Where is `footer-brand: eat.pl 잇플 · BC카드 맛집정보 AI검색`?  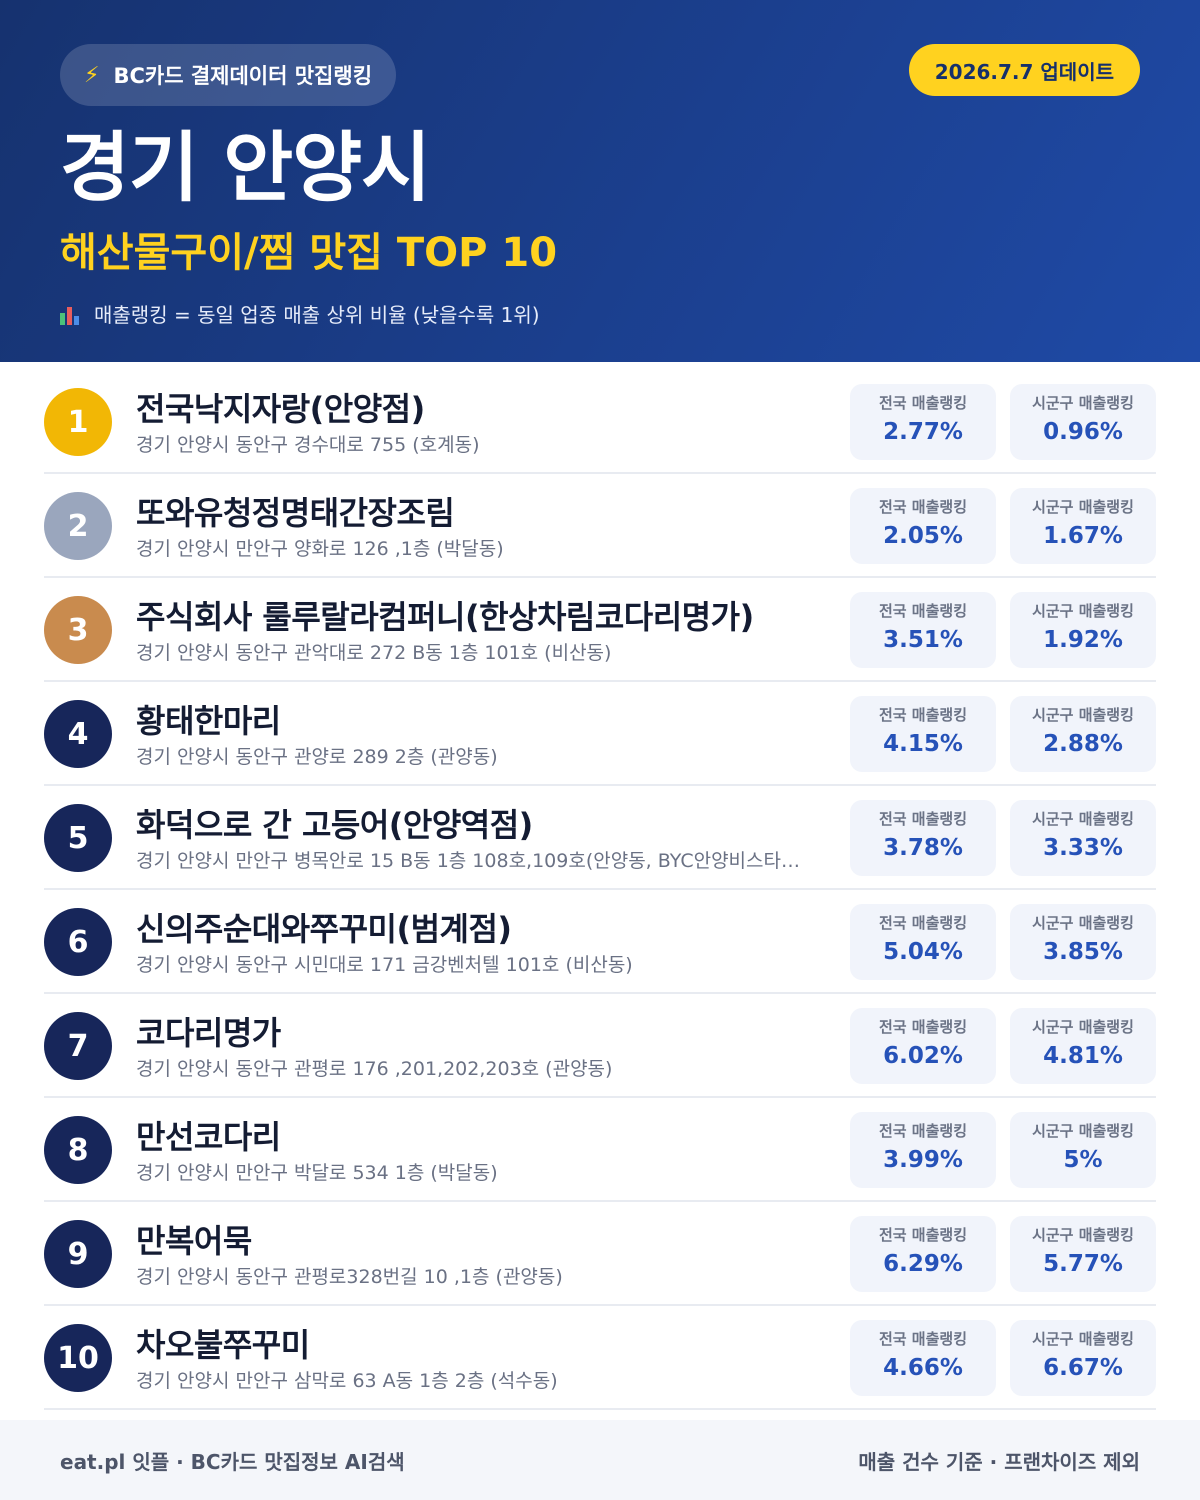
footer-brand: eat.pl 잇플 · BC카드 맛집정보 AI검색 is located at coordinates (232, 1461).